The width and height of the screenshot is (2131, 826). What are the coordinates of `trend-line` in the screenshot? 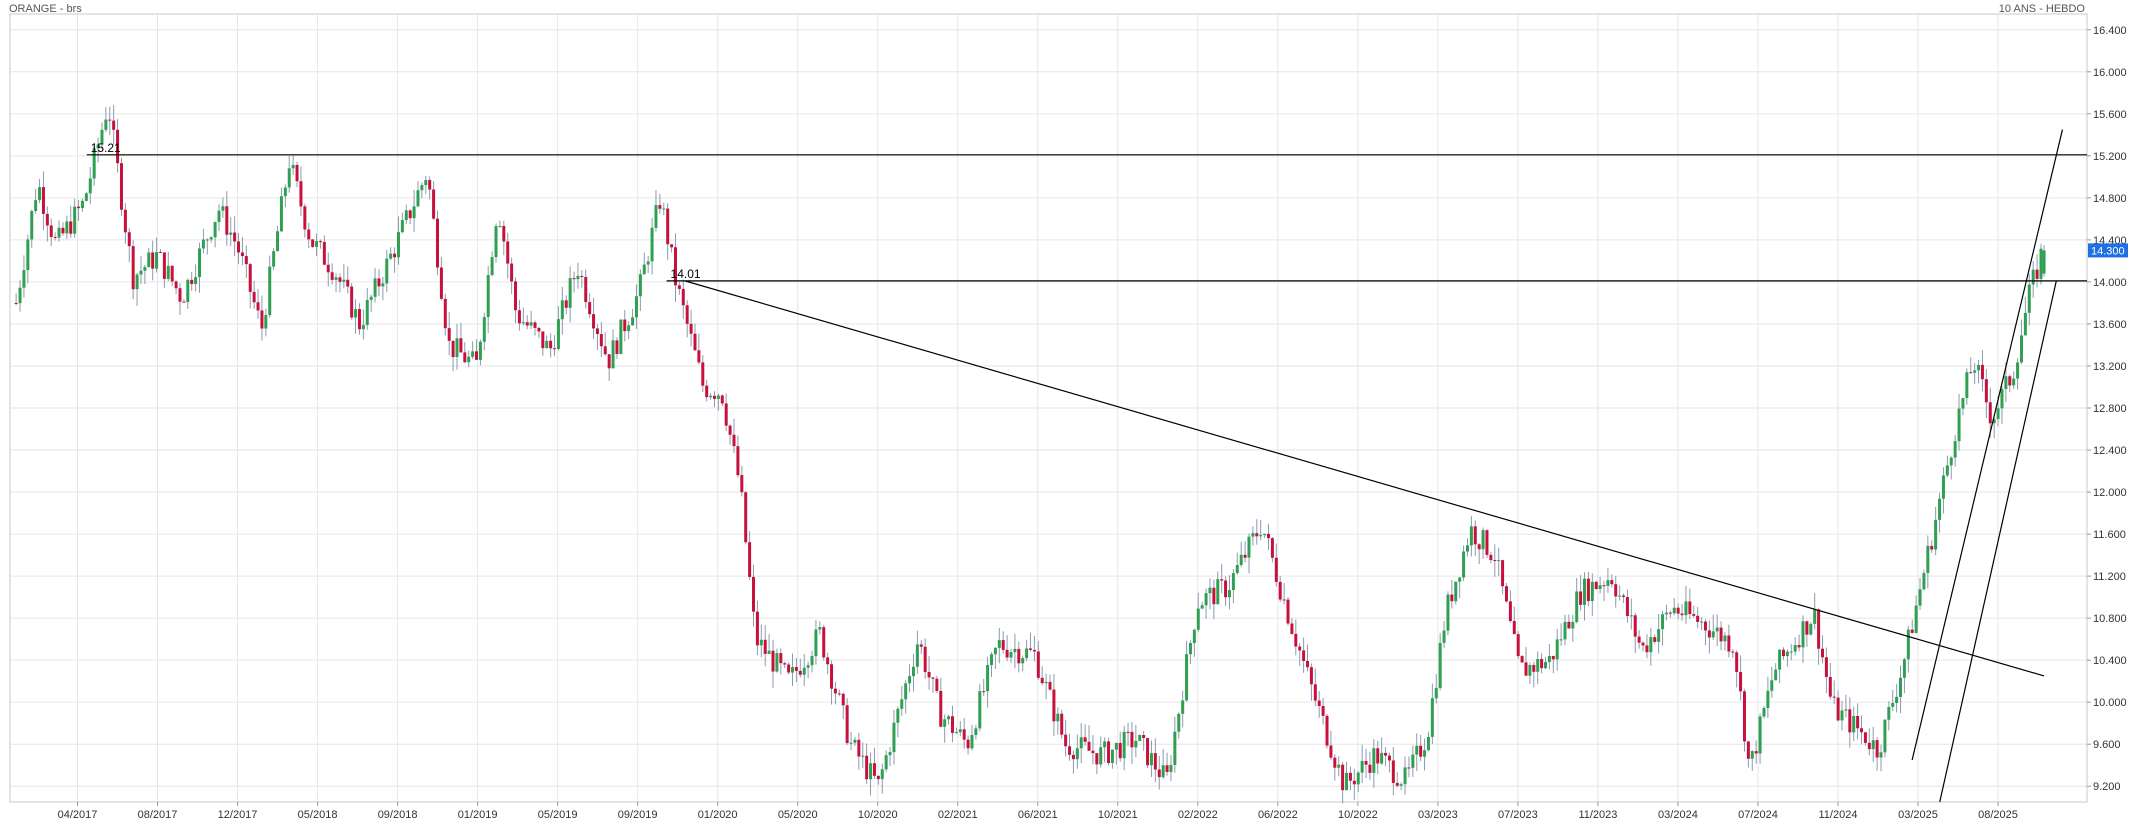 It's located at (1998, 541).